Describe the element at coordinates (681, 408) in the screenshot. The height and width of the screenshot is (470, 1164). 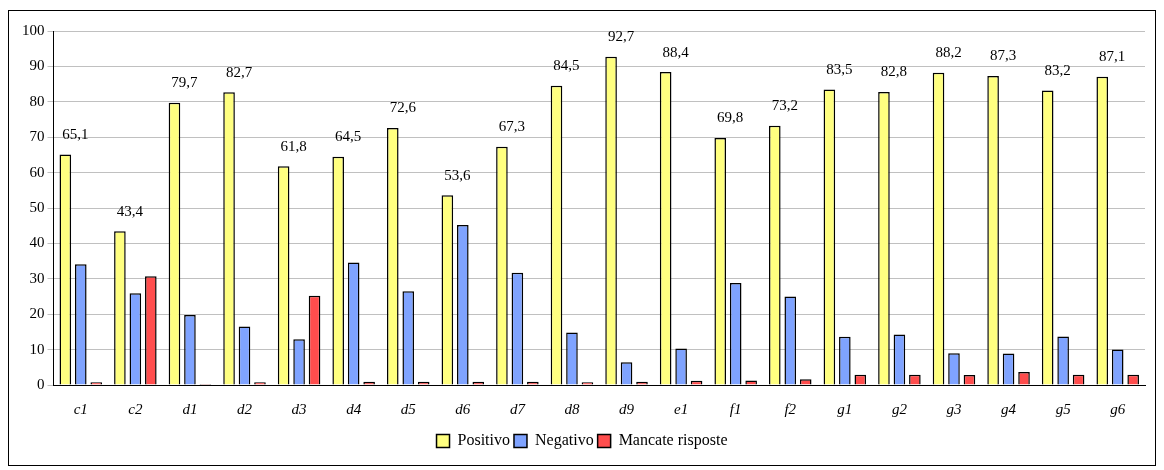
I see `x-tick-label: e1` at that location.